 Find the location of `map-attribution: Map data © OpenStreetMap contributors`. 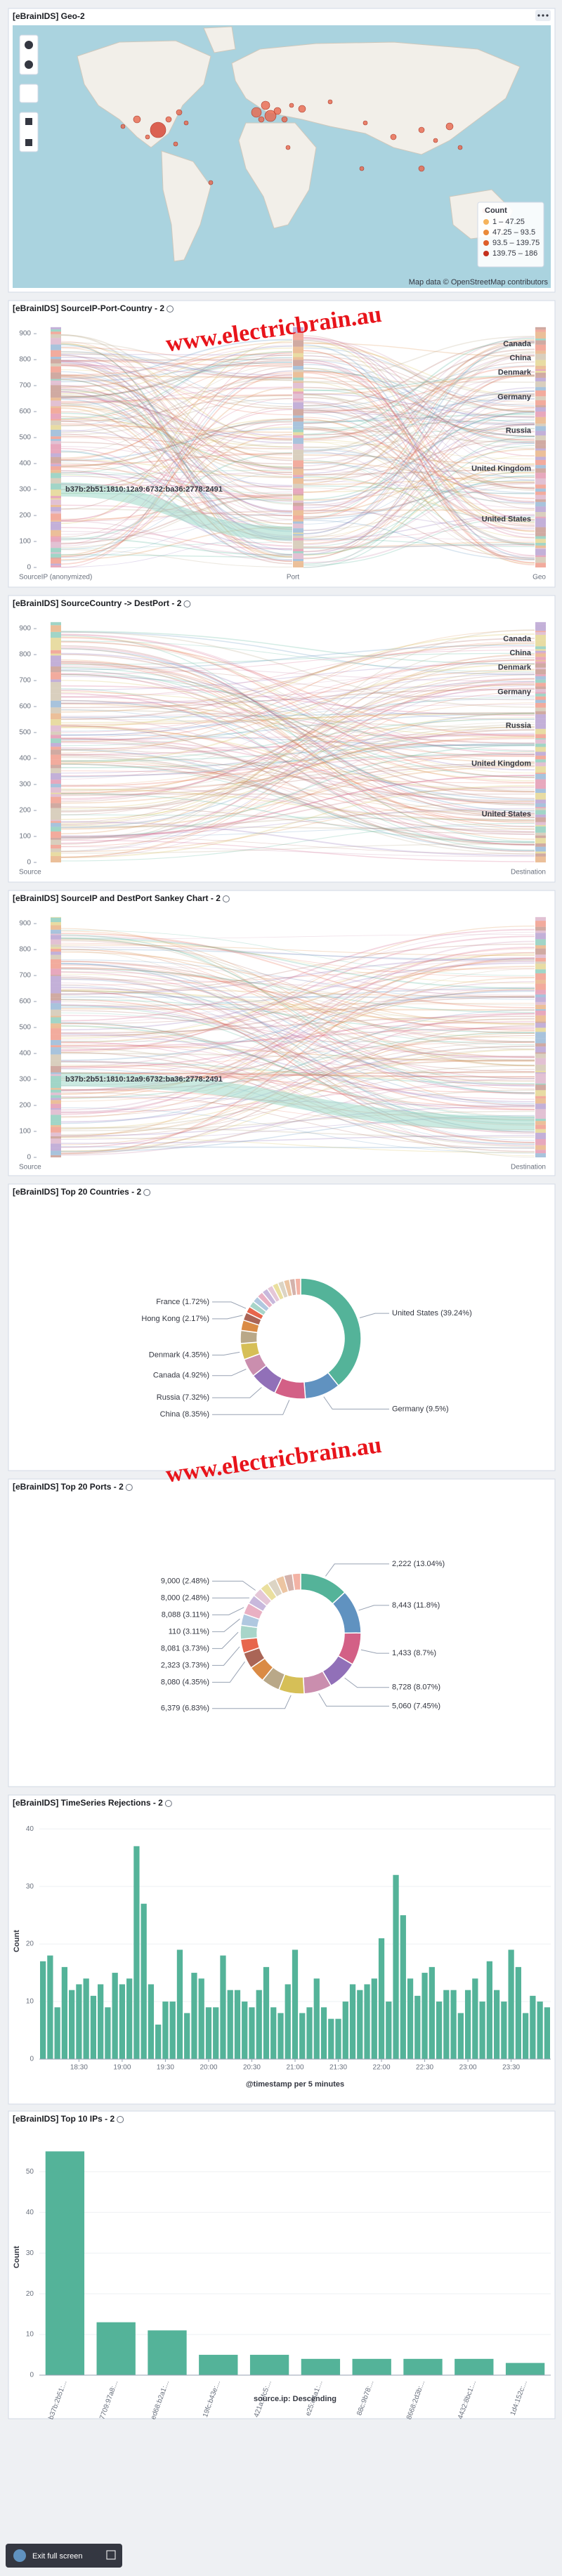

map-attribution: Map data © OpenStreetMap contributors is located at coordinates (479, 282).